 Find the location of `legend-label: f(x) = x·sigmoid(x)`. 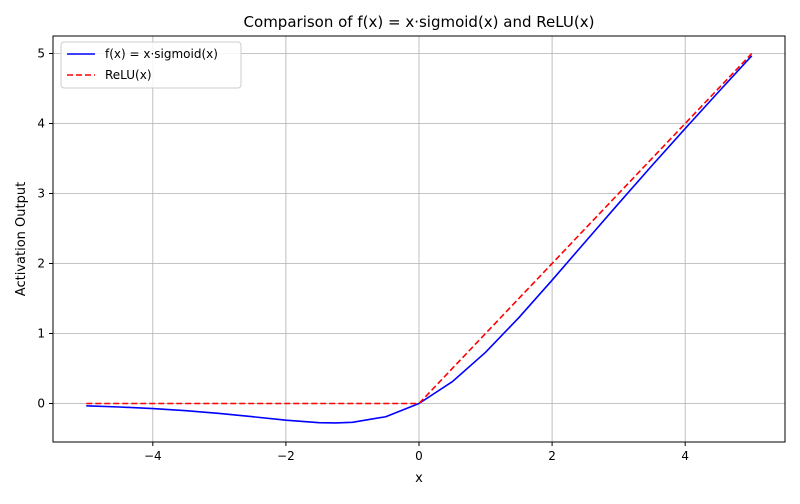

legend-label: f(x) = x·sigmoid(x) is located at coordinates (161, 54).